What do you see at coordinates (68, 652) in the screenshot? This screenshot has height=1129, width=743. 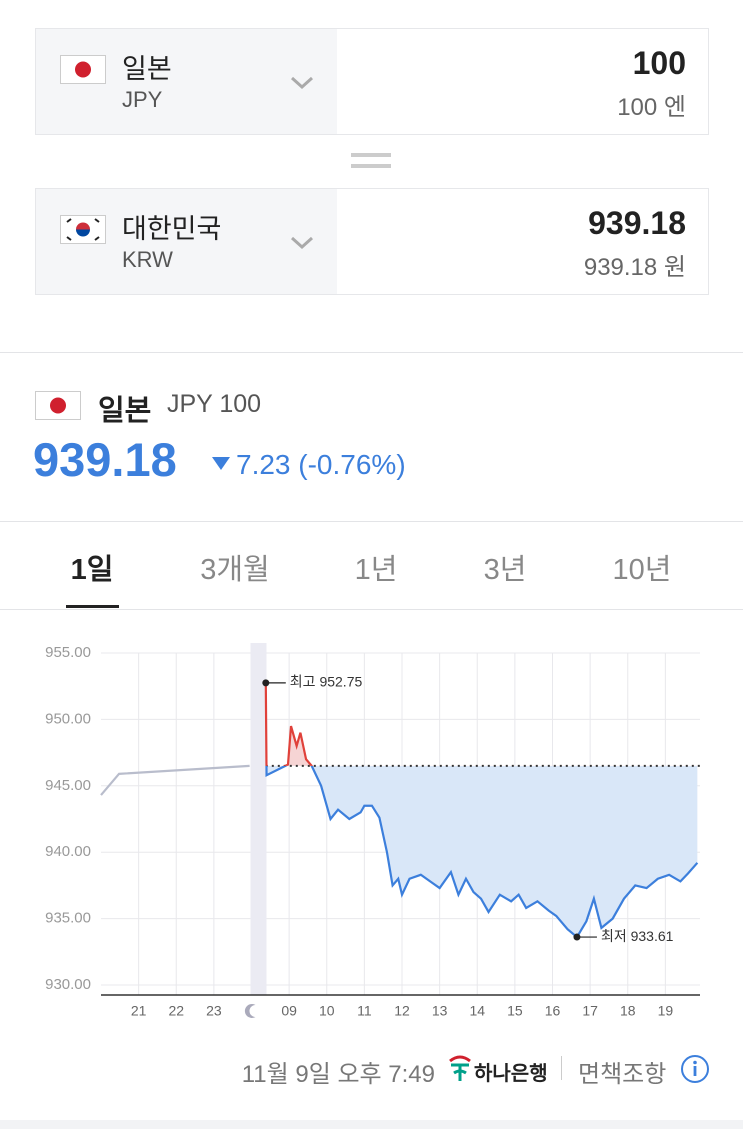 I see `y-tick-label: 955.00` at bounding box center [68, 652].